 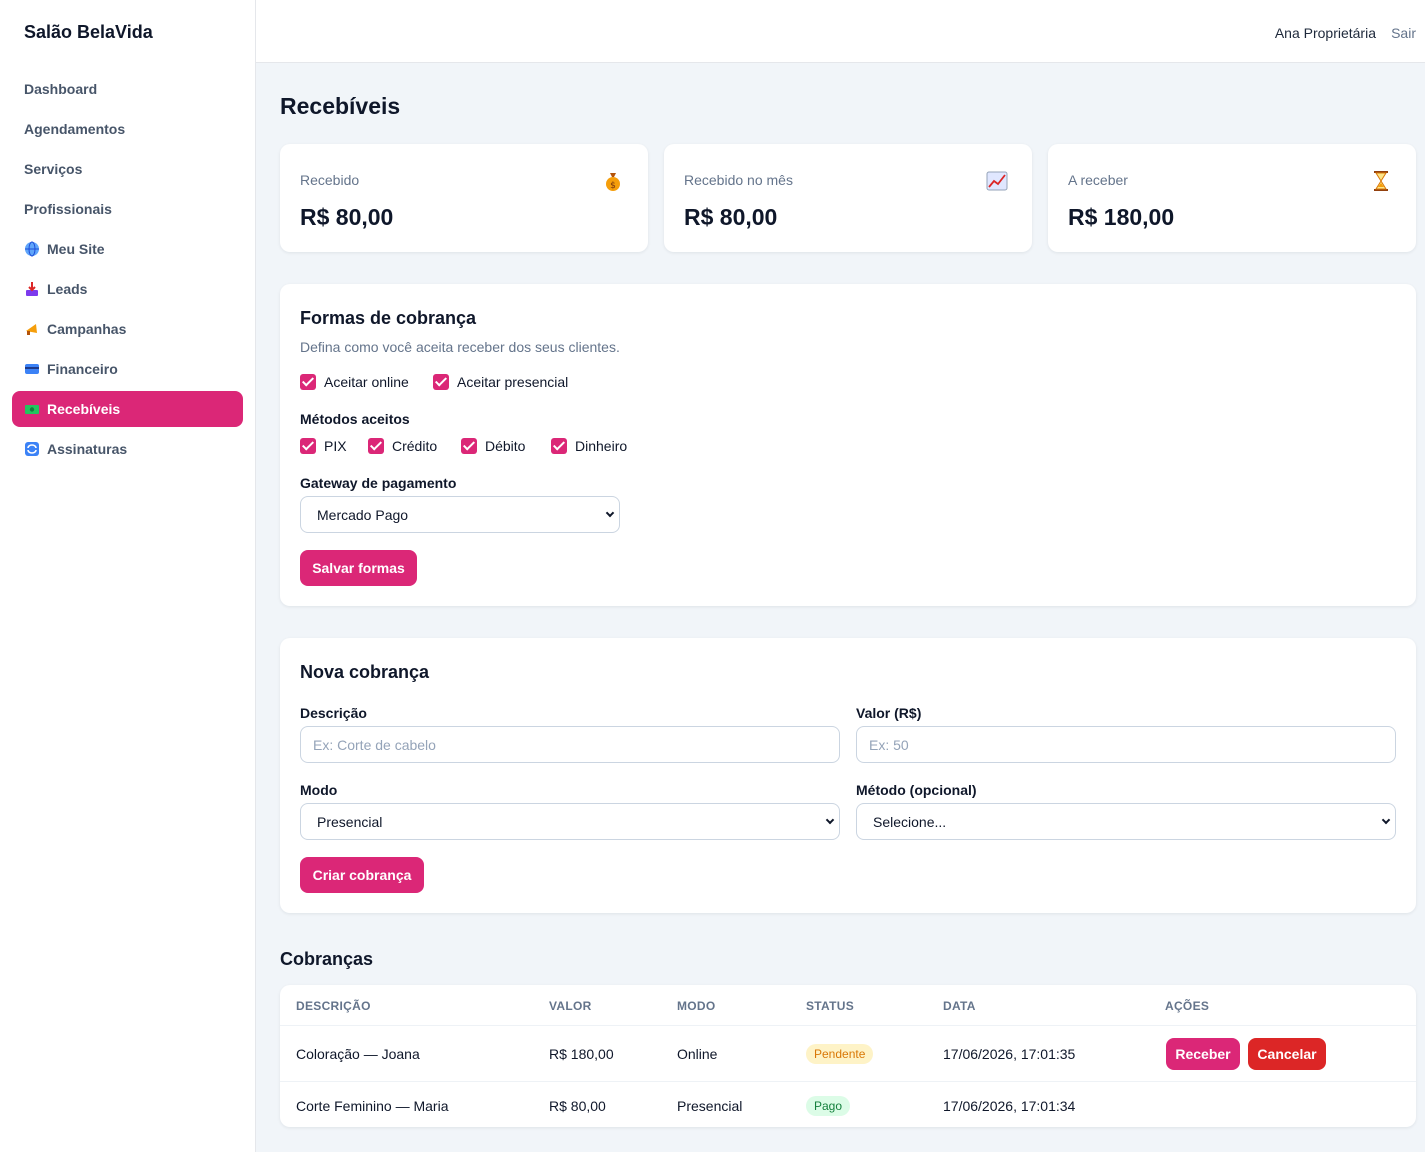 I want to click on logout-link: Sair, so click(x=1403, y=33).